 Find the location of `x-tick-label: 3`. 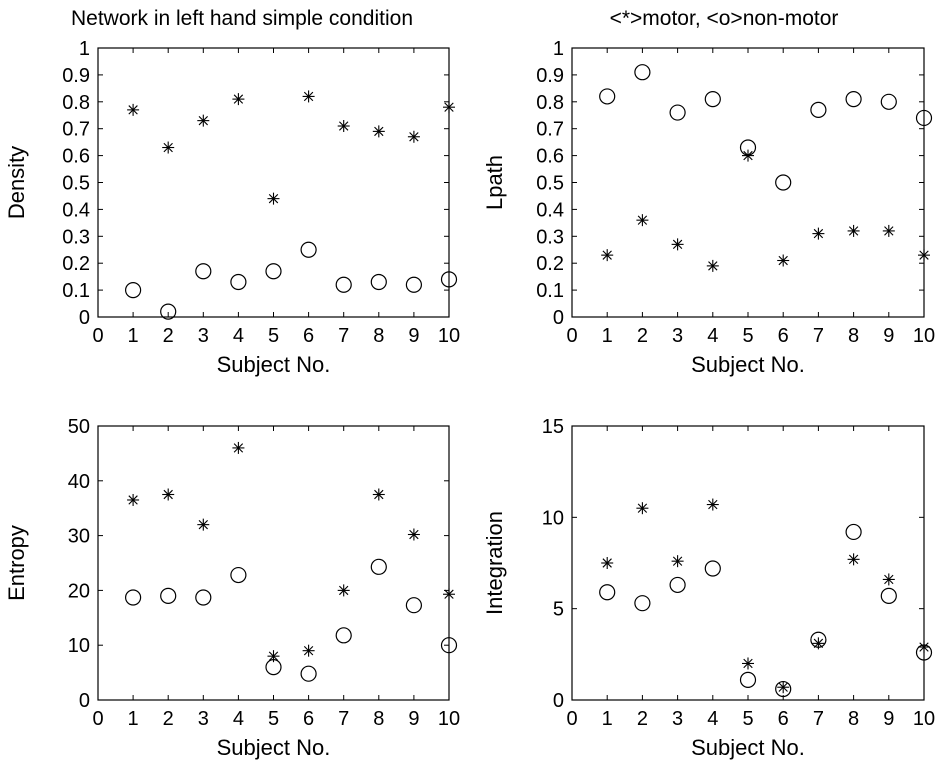

x-tick-label: 3 is located at coordinates (677, 719).